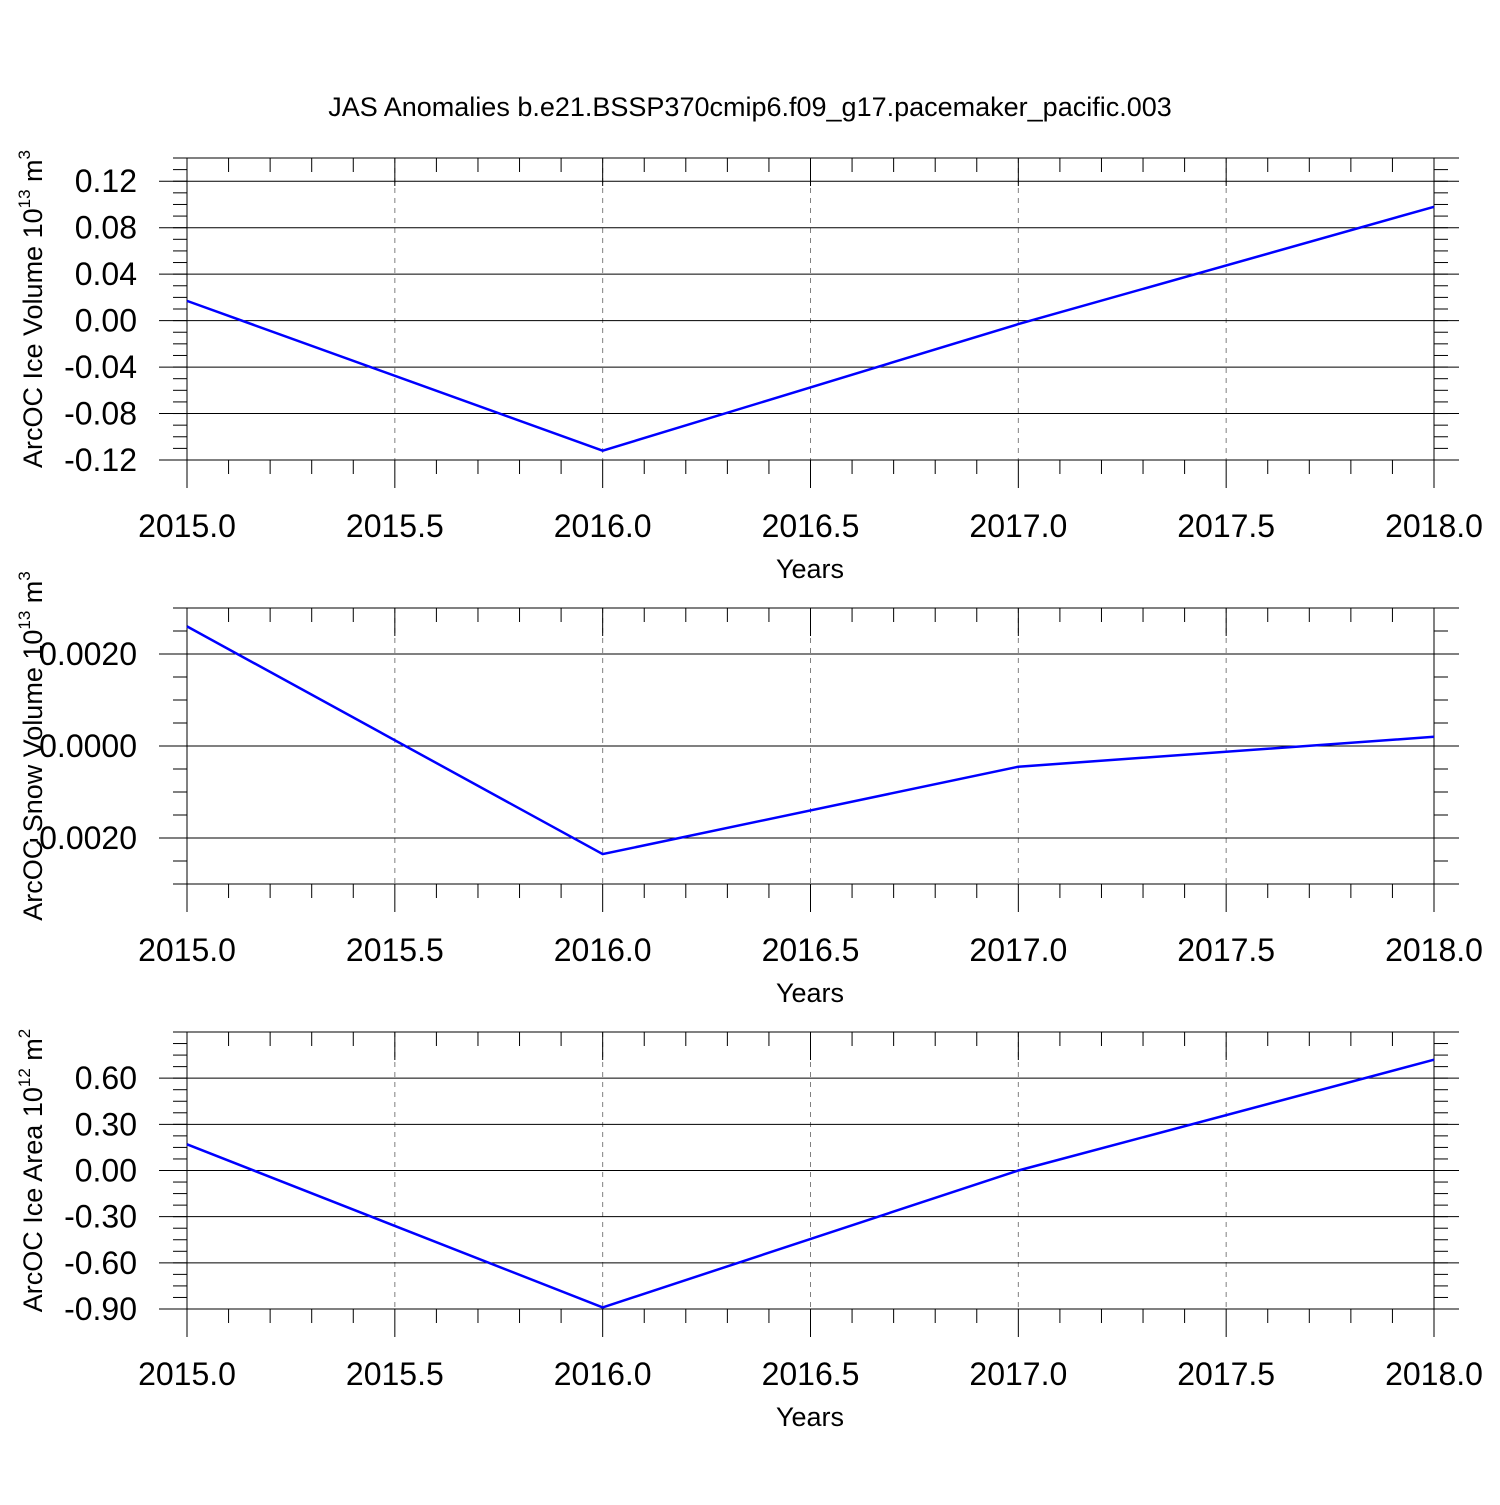 The width and height of the screenshot is (1500, 1505). What do you see at coordinates (106, 228) in the screenshot?
I see `y-tick-label: 0.08` at bounding box center [106, 228].